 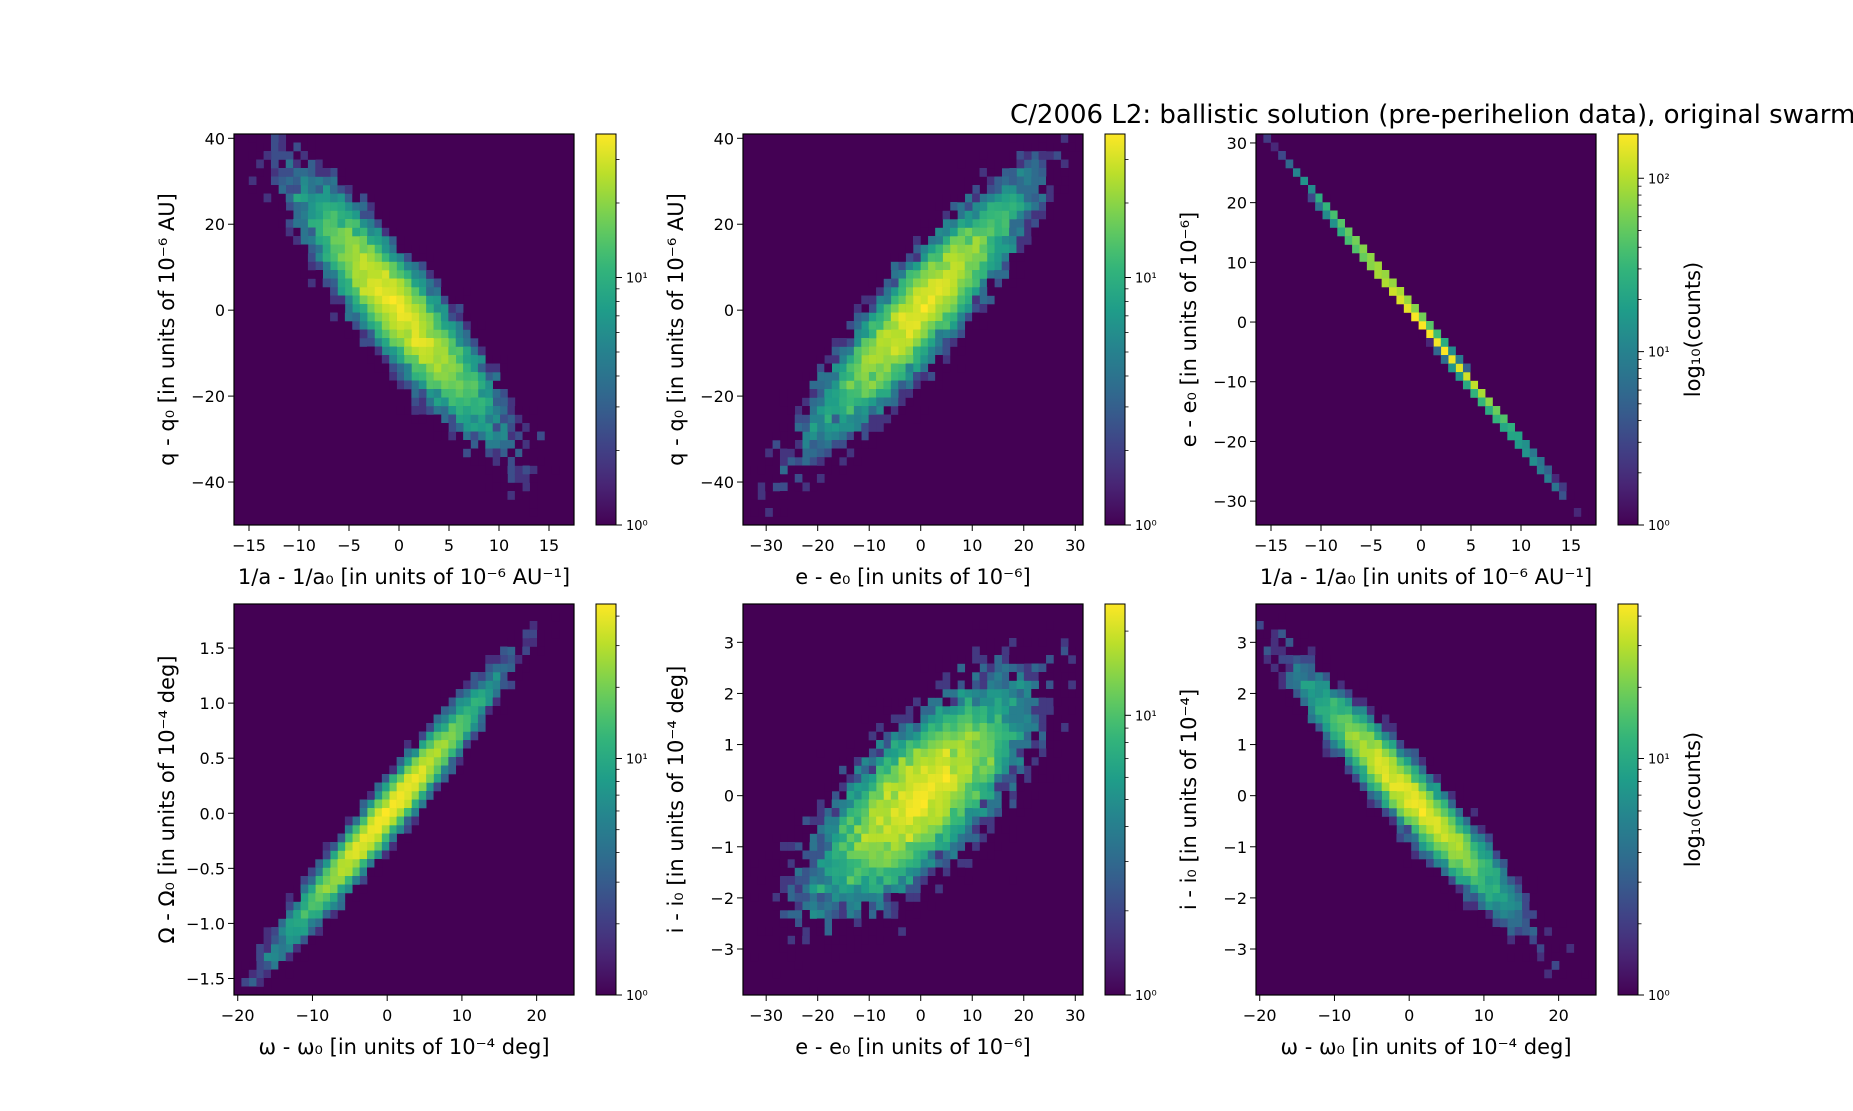 I want to click on y-tick-label: 0, so click(x=220, y=310).